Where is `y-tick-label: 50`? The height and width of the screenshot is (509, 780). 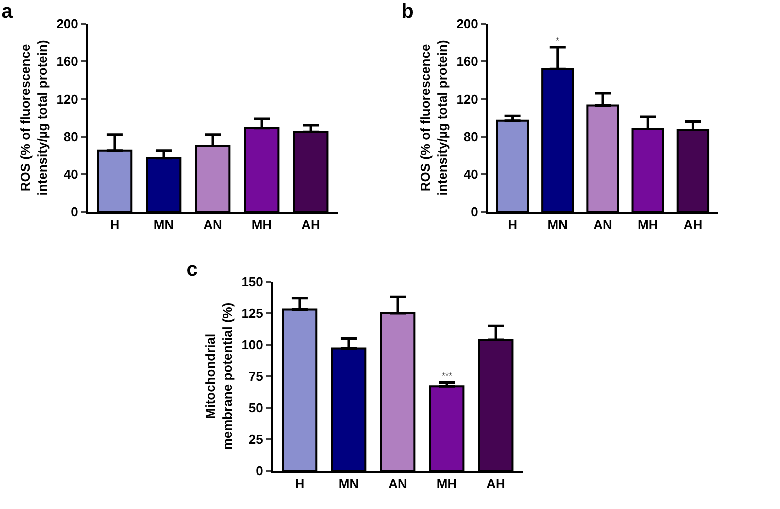 y-tick-label: 50 is located at coordinates (256, 408).